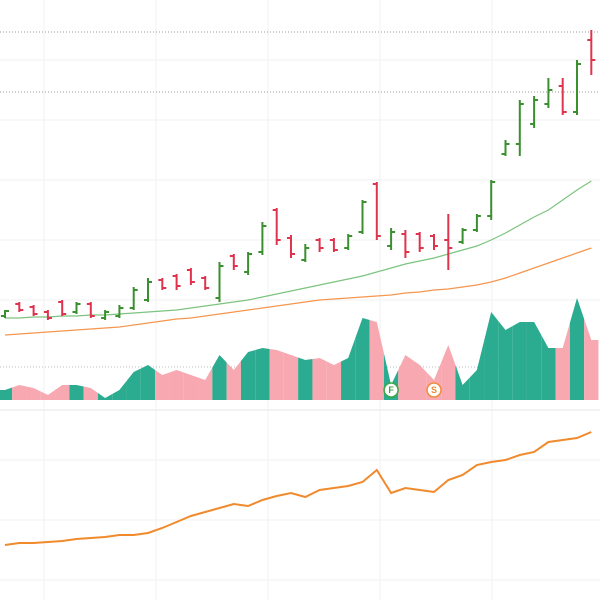  I want to click on event-marker-label: F, so click(391, 390).